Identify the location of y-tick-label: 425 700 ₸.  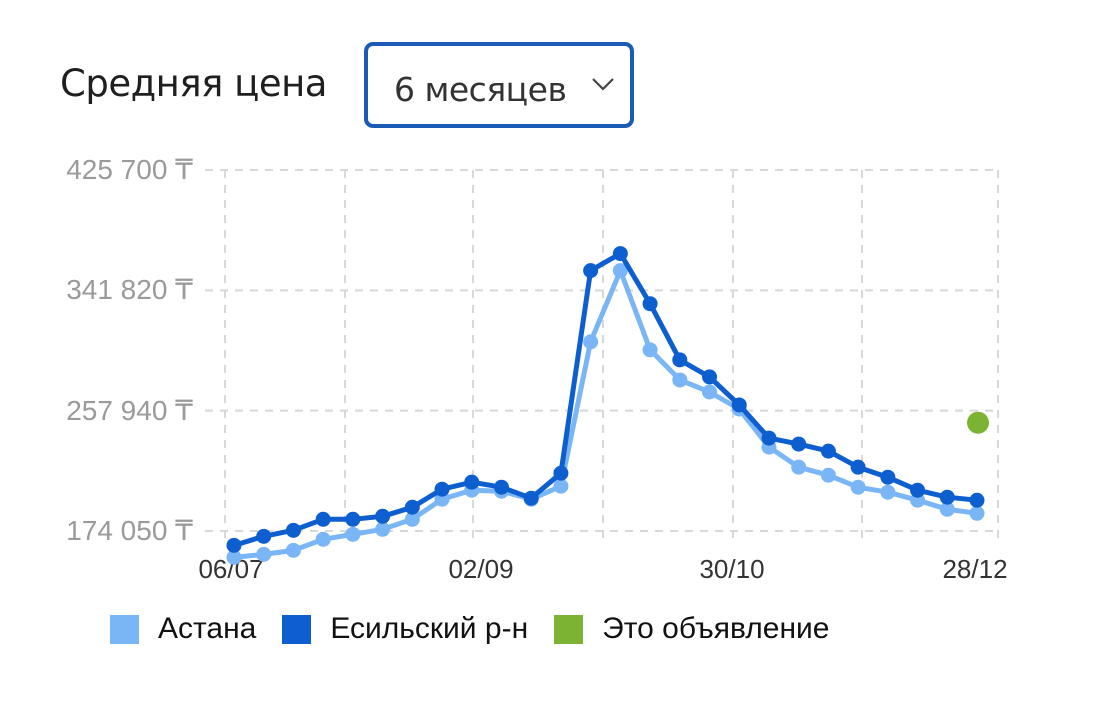
(129, 169).